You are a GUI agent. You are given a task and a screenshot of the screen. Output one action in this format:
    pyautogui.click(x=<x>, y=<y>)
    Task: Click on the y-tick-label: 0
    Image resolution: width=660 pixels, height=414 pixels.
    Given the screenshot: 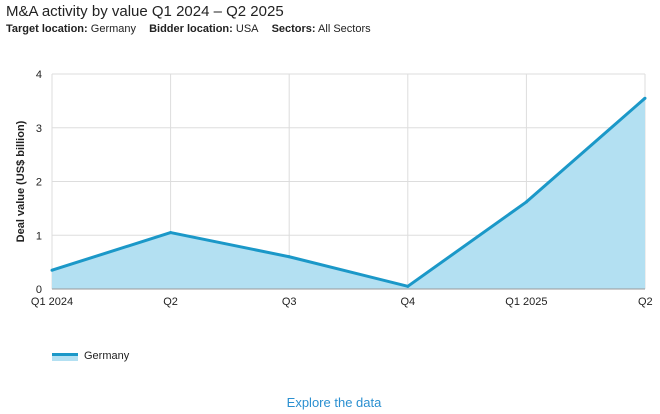 What is the action you would take?
    pyautogui.click(x=39, y=290)
    